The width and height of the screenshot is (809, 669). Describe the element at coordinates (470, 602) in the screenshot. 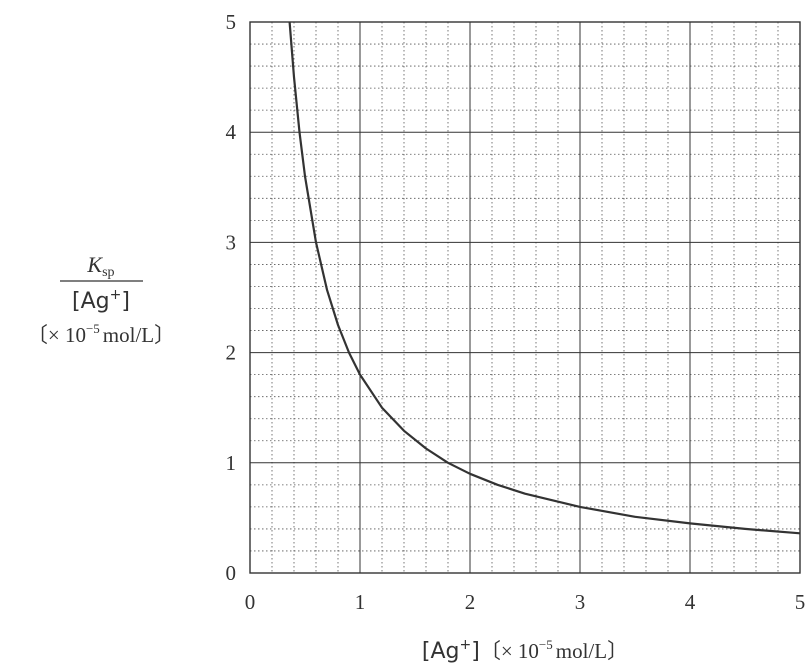

I see `x-tick-label: 2` at that location.